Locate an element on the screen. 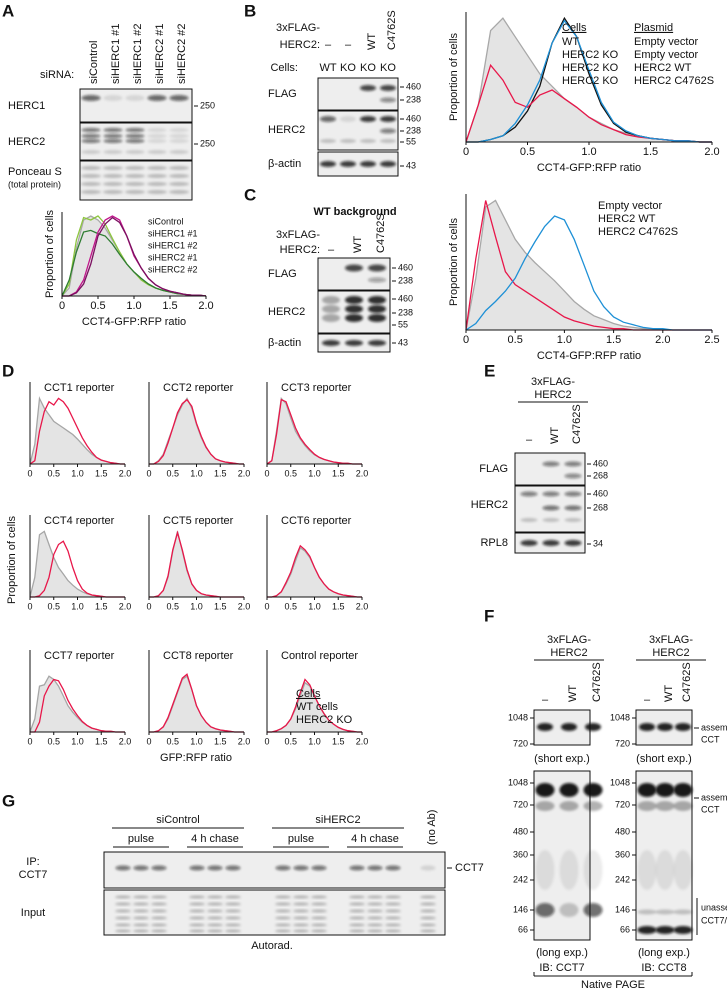  panel-title: CCT1 reporter is located at coordinates (79, 388).